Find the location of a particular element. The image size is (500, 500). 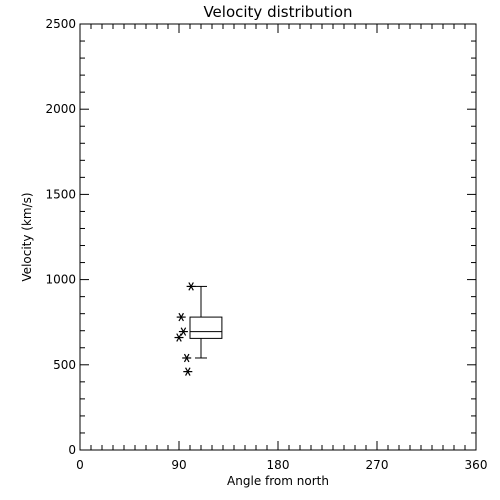

data-point-layer is located at coordinates (185, 329).